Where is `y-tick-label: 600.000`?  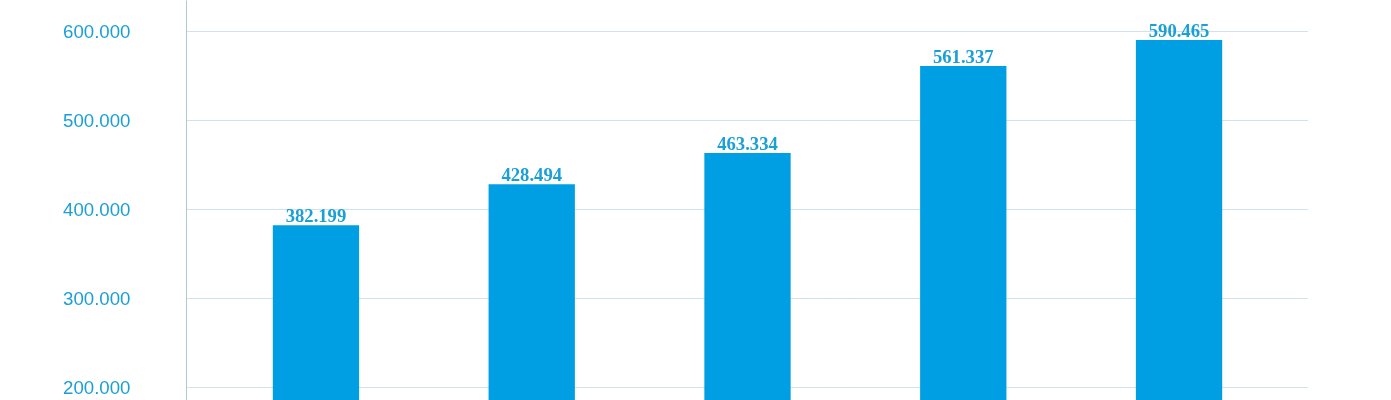
y-tick-label: 600.000 is located at coordinates (97, 31).